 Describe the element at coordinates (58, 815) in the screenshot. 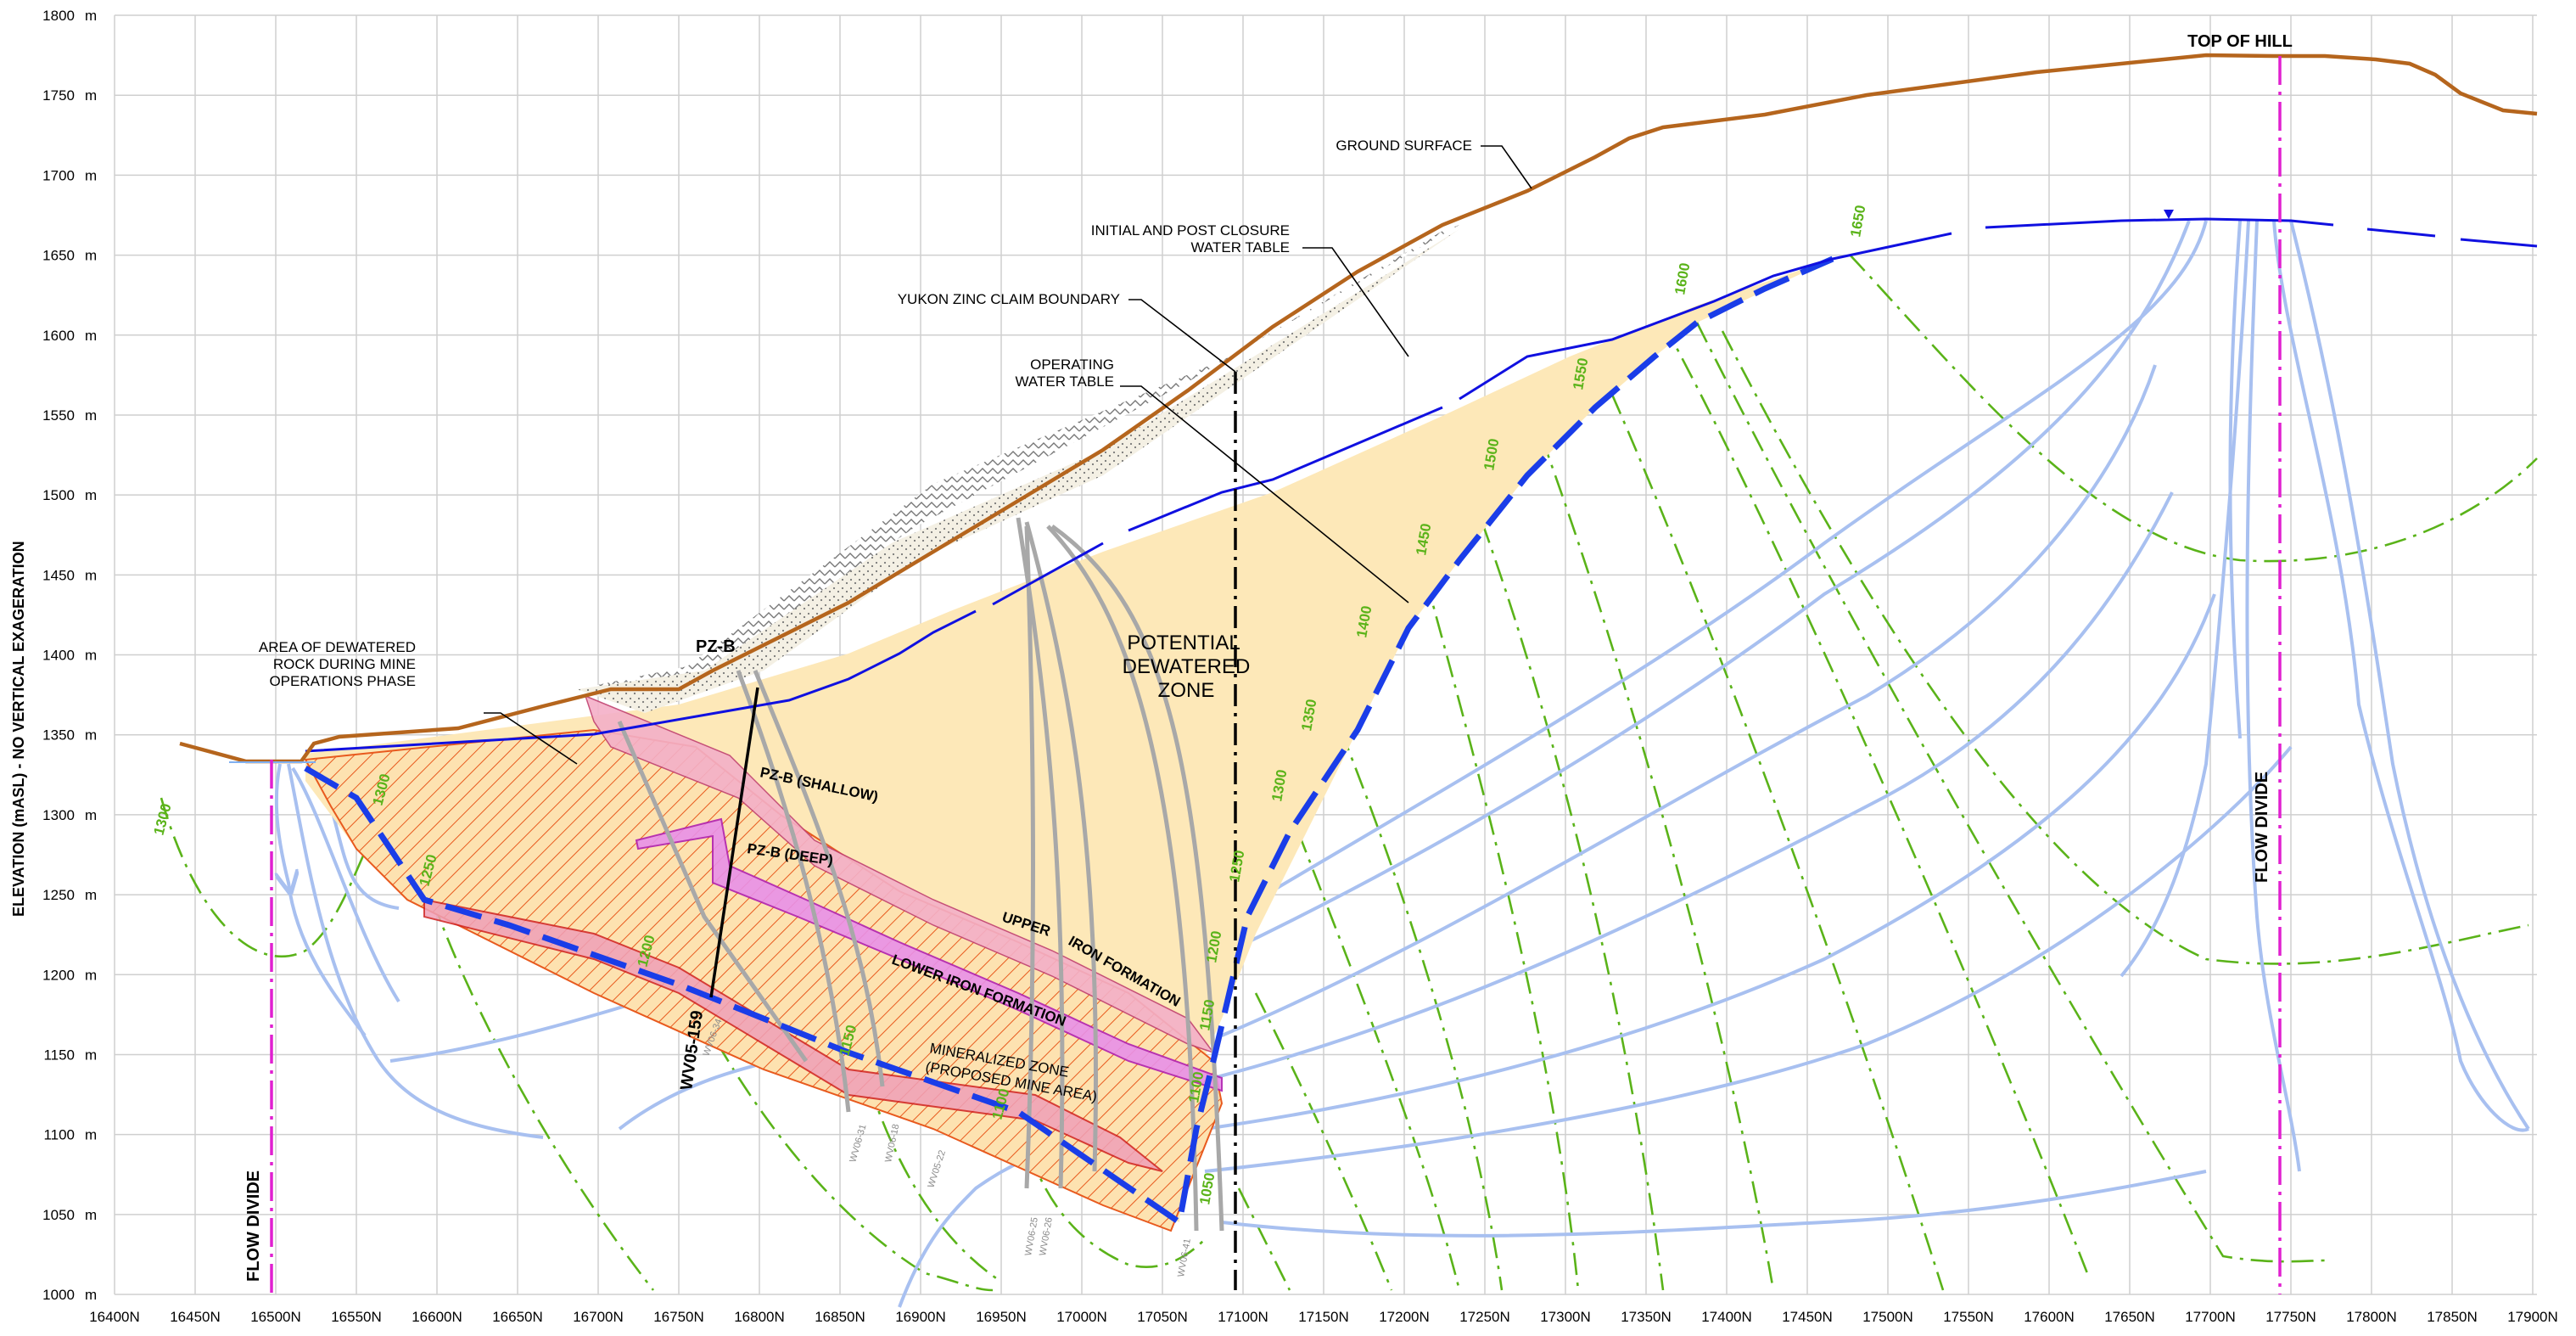

I see `y-tick-label: 1300` at that location.